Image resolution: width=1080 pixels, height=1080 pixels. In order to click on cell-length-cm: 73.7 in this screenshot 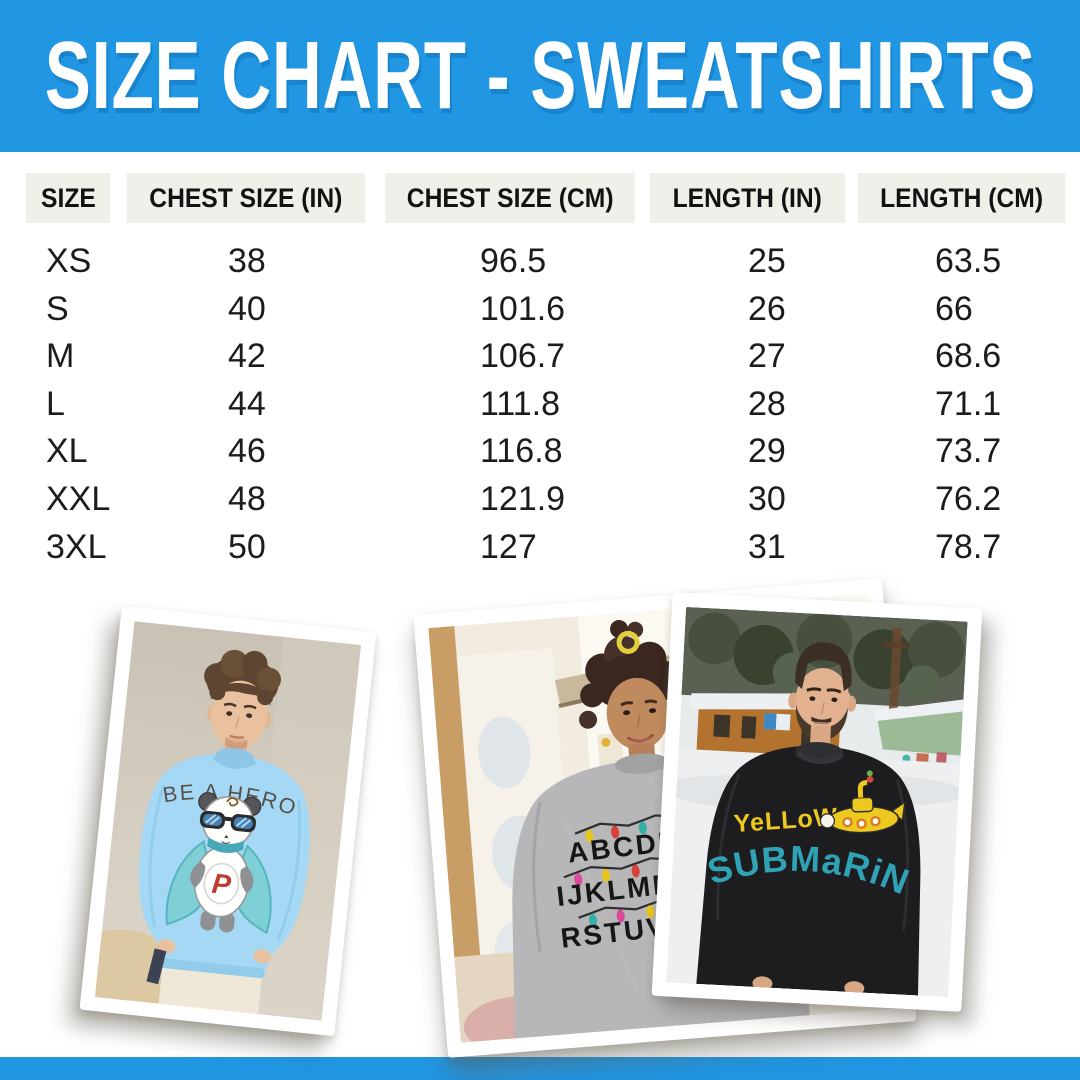, I will do `click(968, 451)`.